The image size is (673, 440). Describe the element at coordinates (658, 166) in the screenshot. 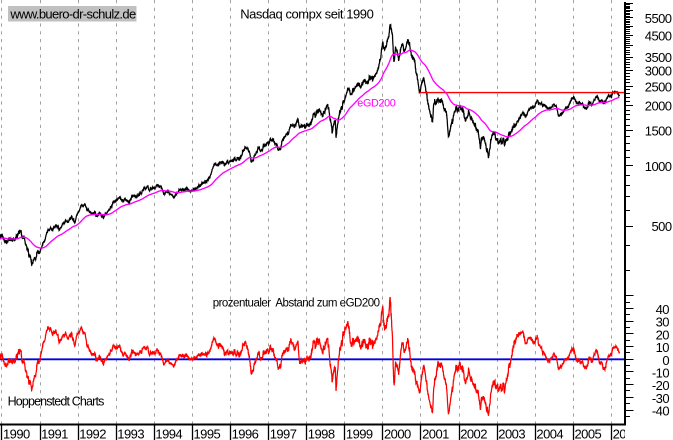

I see `svg-text: 1000` at that location.